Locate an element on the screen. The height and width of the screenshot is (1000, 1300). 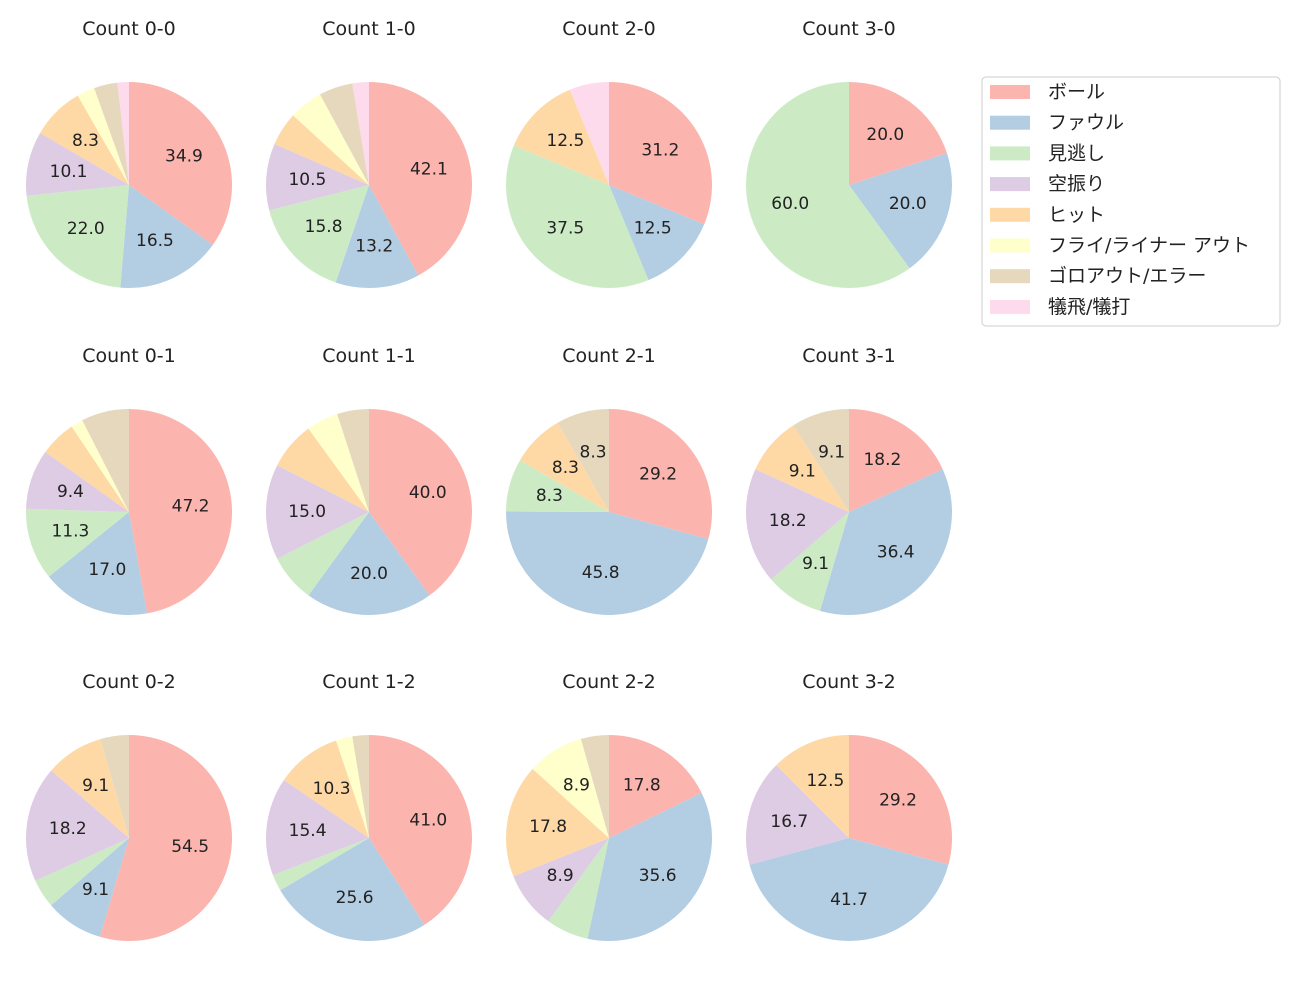
slice-label: 13.2 is located at coordinates (374, 247).